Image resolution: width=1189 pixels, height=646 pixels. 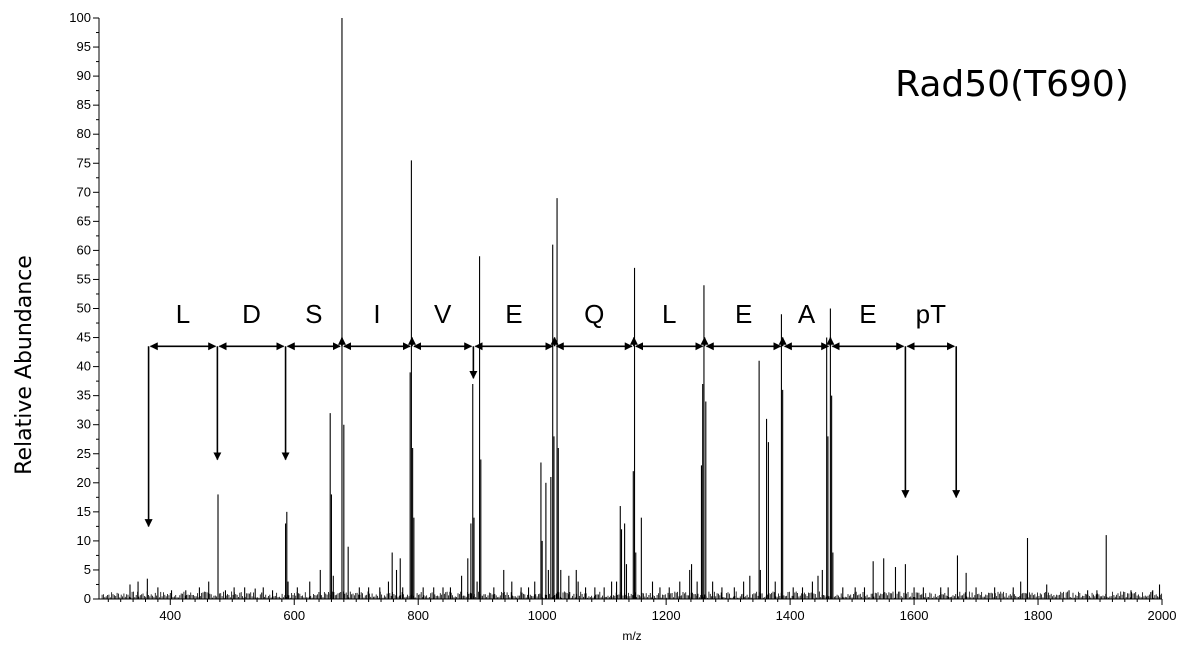 I want to click on x-tick-label: 1000, so click(x=542, y=615).